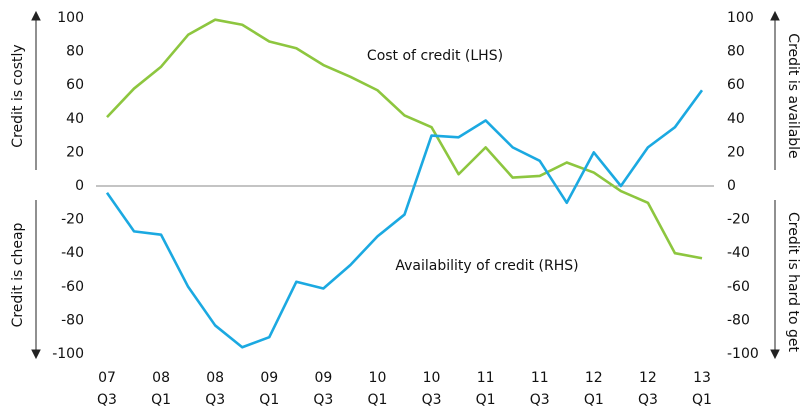 The height and width of the screenshot is (410, 810). I want to click on y-tick-label: -60, so click(72, 287).